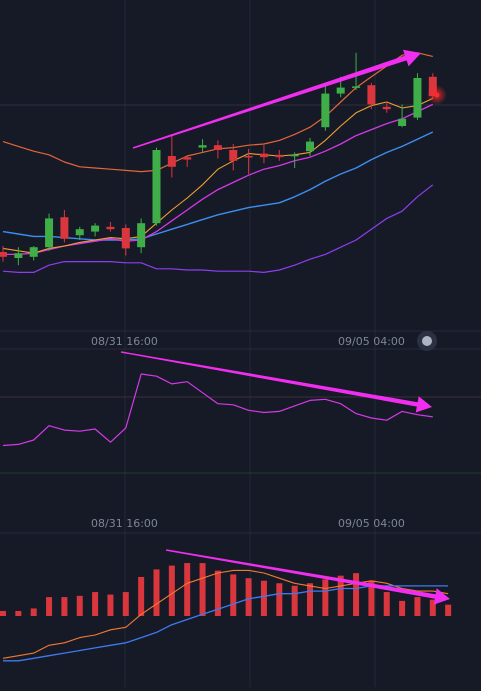 Image resolution: width=481 pixels, height=691 pixels. I want to click on bollinger-lower-line, so click(218, 228).